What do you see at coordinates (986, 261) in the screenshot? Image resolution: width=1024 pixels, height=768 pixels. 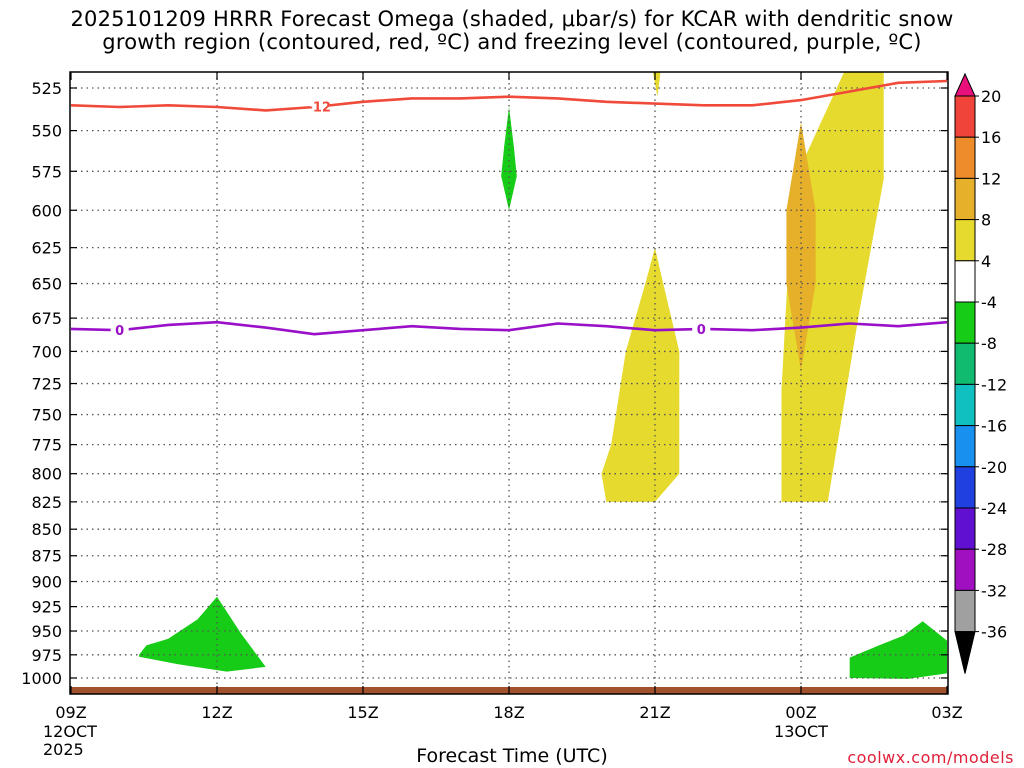 I see `colorbar-label-4: 4` at bounding box center [986, 261].